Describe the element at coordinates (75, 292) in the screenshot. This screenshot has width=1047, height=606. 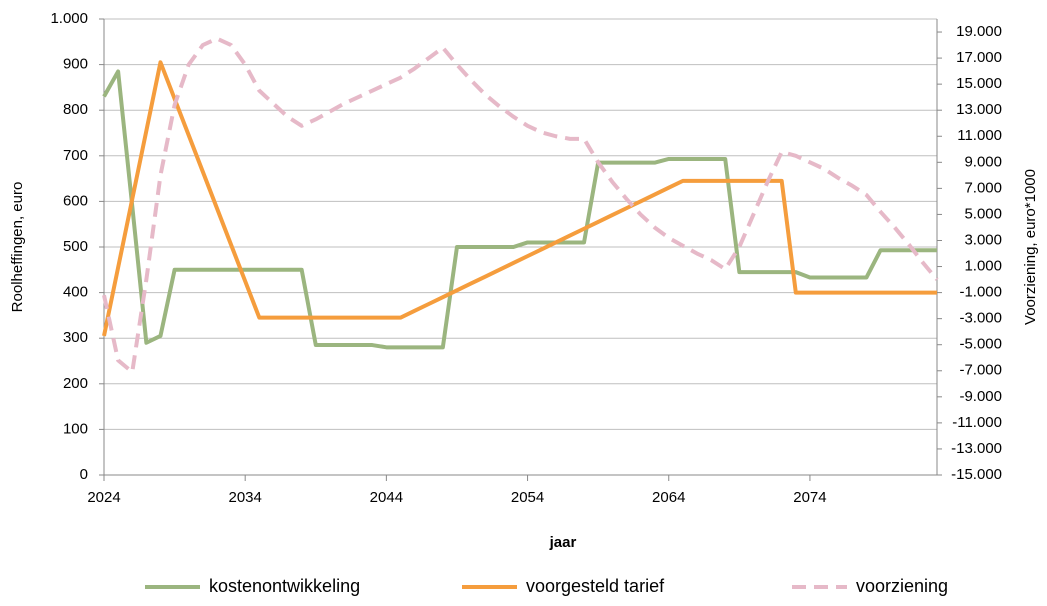
I see `y-tick-label: 400` at that location.